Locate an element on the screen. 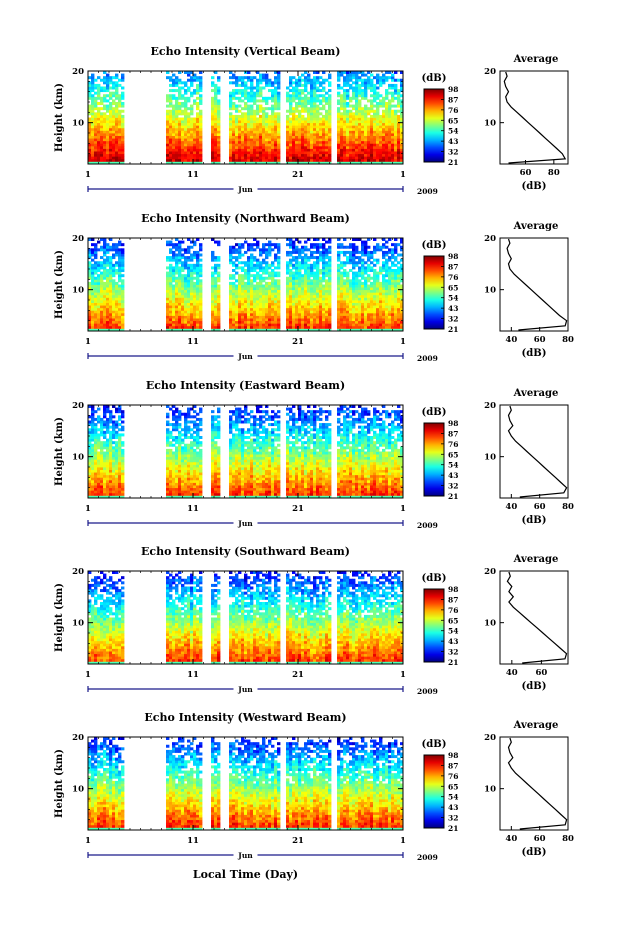 The width and height of the screenshot is (620, 931). panel-title: Echo Intensity (Northward Beam) is located at coordinates (245, 218).